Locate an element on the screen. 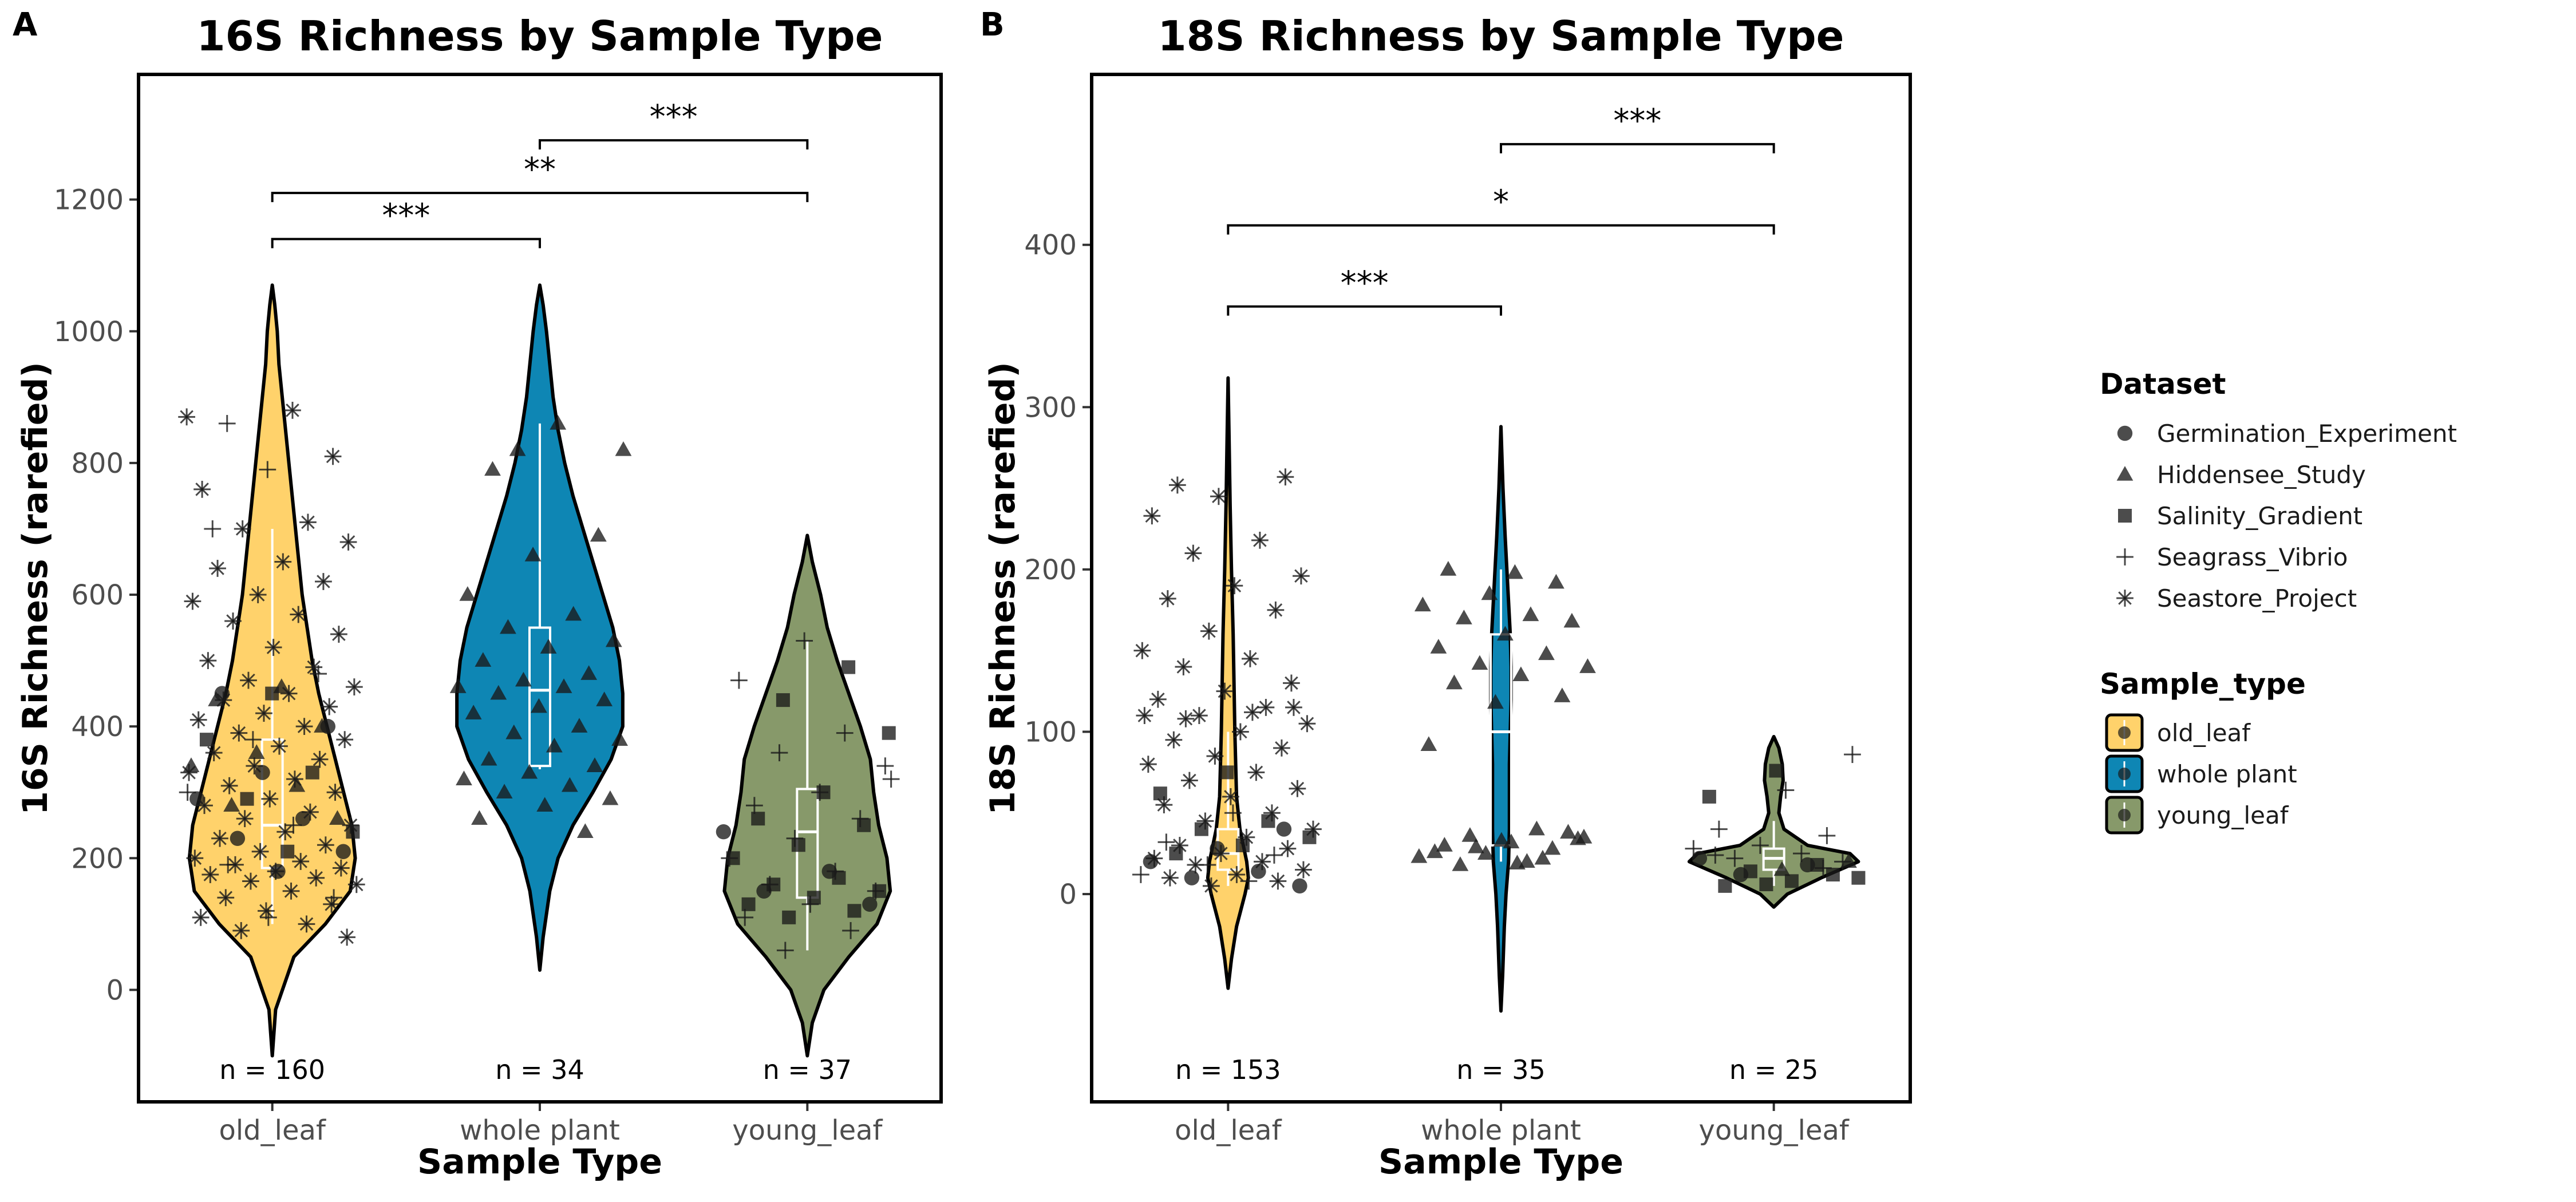 Image resolution: width=2576 pixels, height=1202 pixels. y-tick-label: 0 is located at coordinates (1068, 895).